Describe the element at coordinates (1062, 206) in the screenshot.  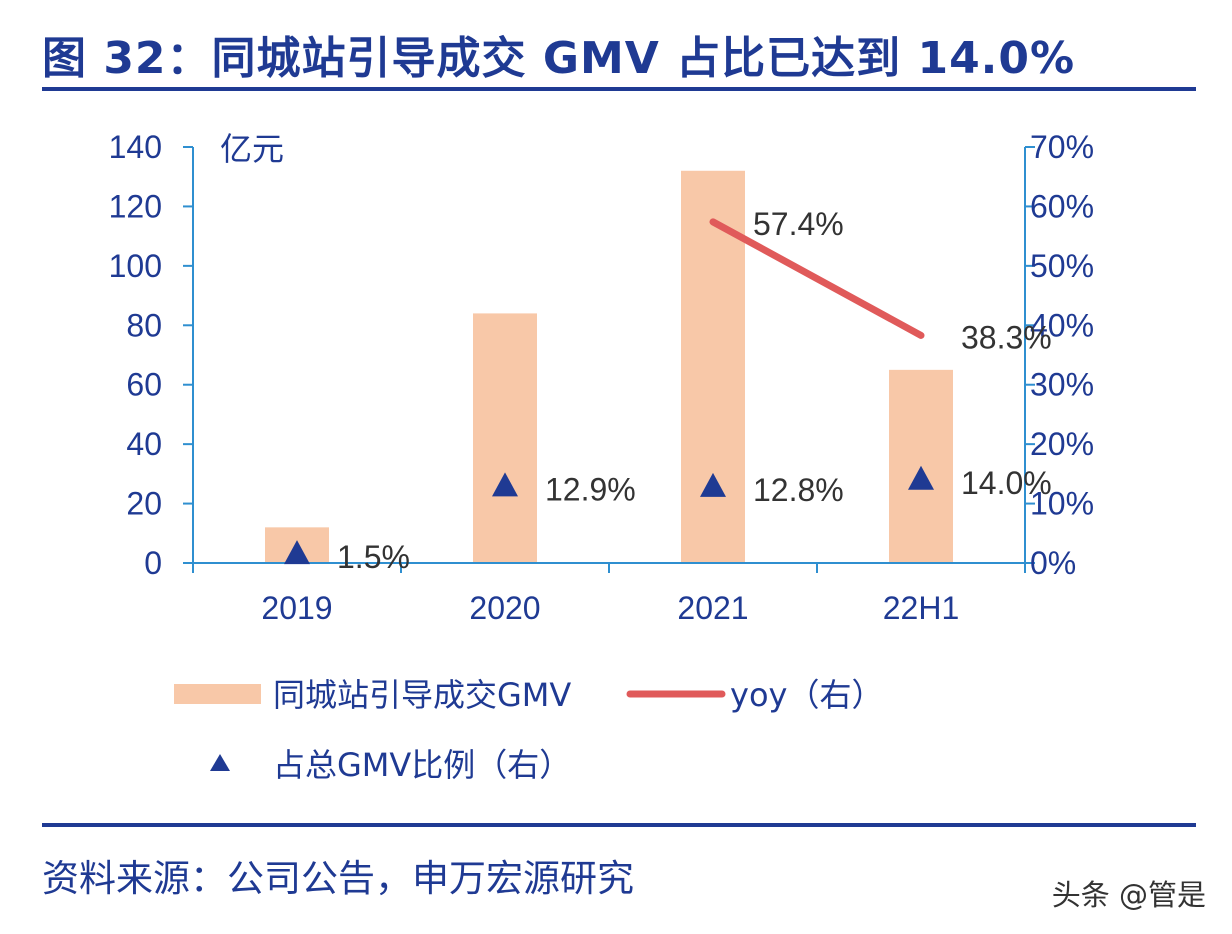
I see `right-tick-label: 60%` at that location.